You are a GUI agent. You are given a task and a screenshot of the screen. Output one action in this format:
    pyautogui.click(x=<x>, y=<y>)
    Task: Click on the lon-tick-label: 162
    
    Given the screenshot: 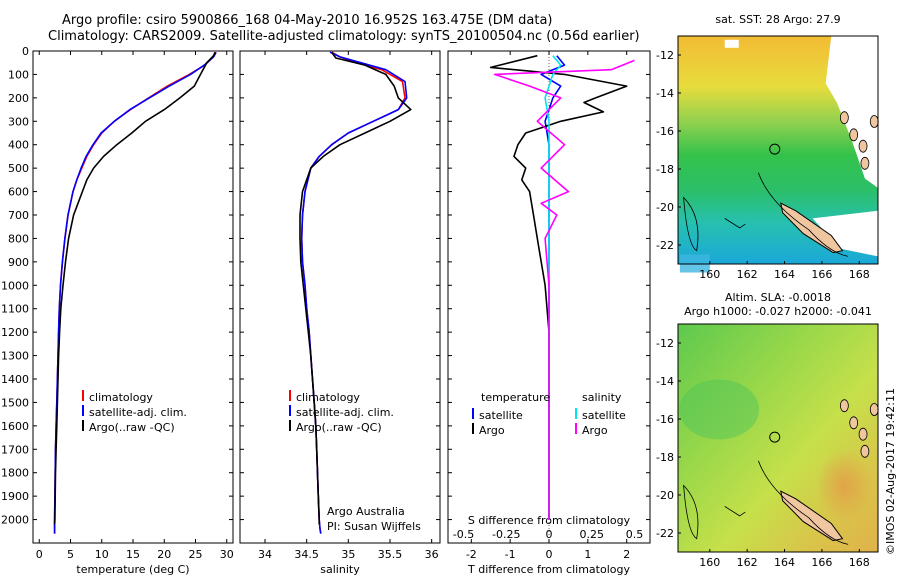 What is the action you would take?
    pyautogui.click(x=747, y=562)
    